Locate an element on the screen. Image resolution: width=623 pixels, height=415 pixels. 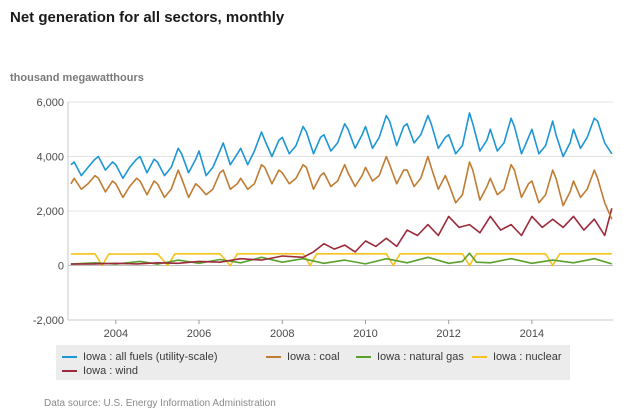
legend-item: Iowa : coal is located at coordinates (303, 357).